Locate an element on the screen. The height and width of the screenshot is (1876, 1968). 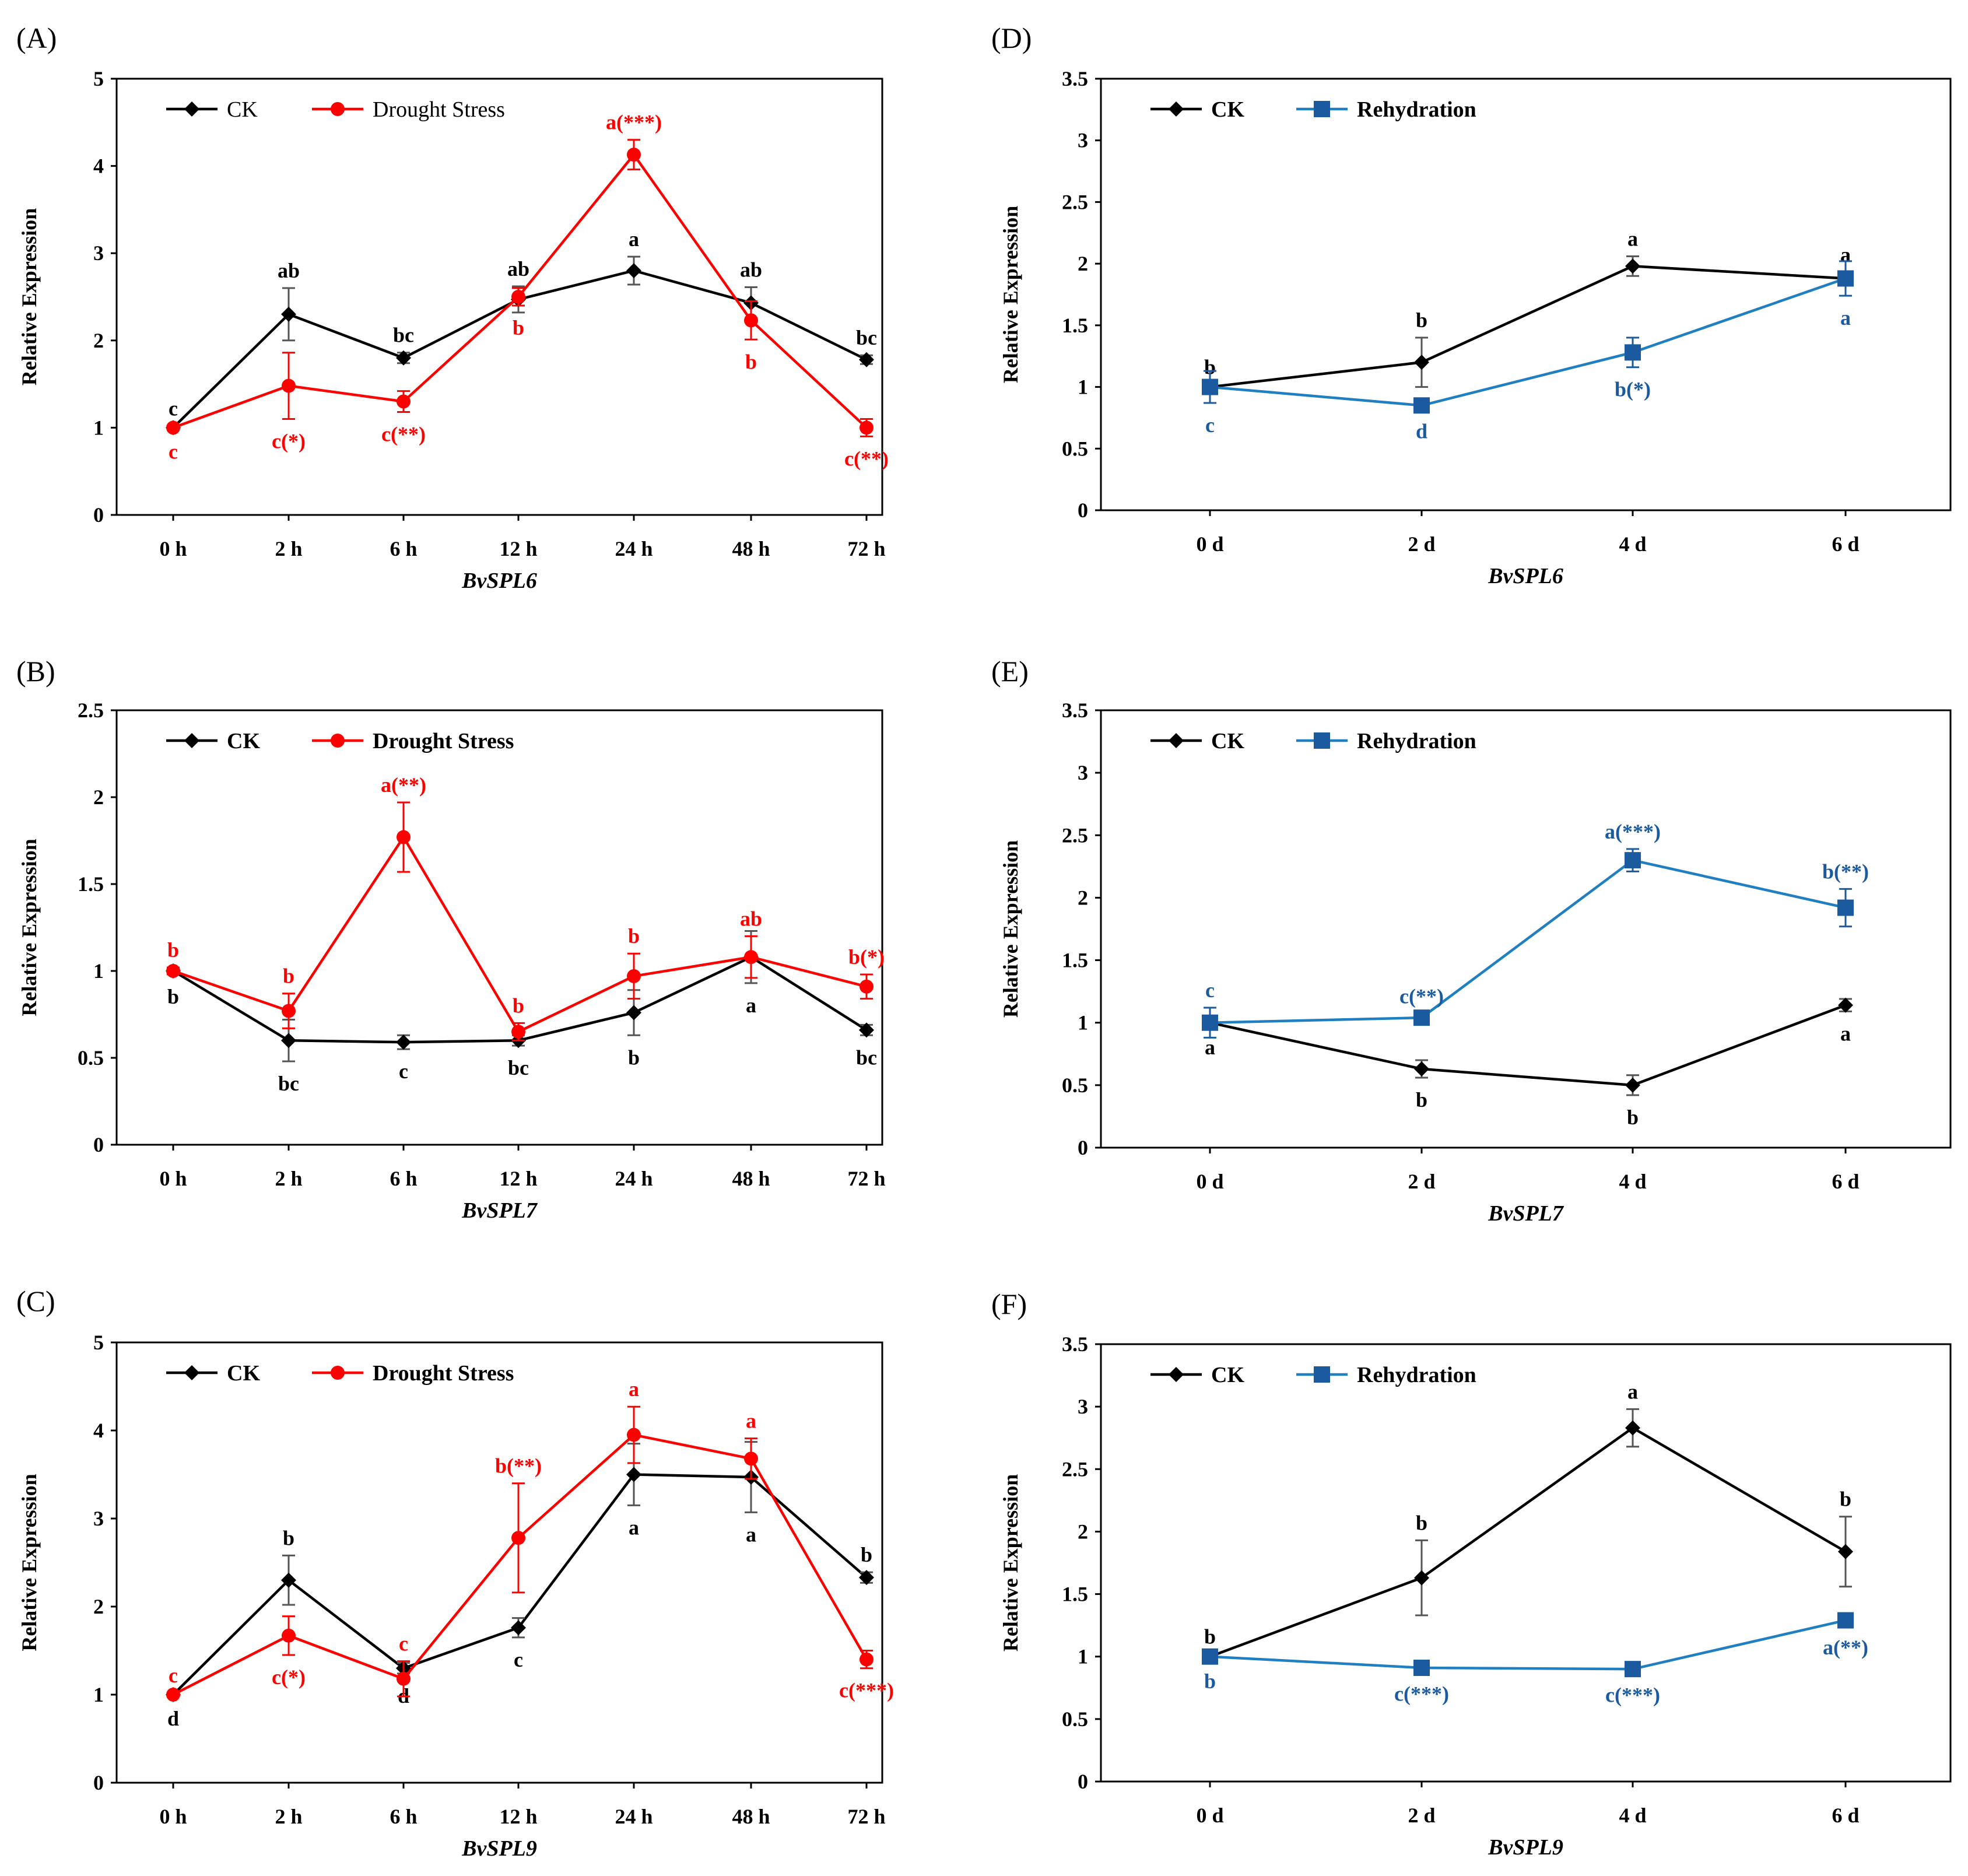
series-rehydration: c c(**) a(***) b(**) is located at coordinates (1535, 929).